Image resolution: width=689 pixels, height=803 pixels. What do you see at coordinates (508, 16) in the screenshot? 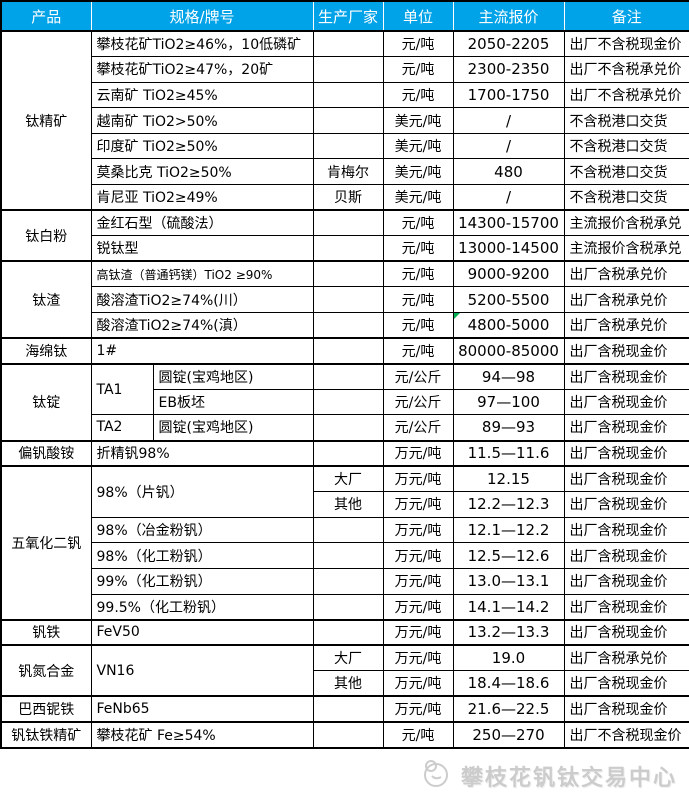
I see `col-header-price: 主流报价` at bounding box center [508, 16].